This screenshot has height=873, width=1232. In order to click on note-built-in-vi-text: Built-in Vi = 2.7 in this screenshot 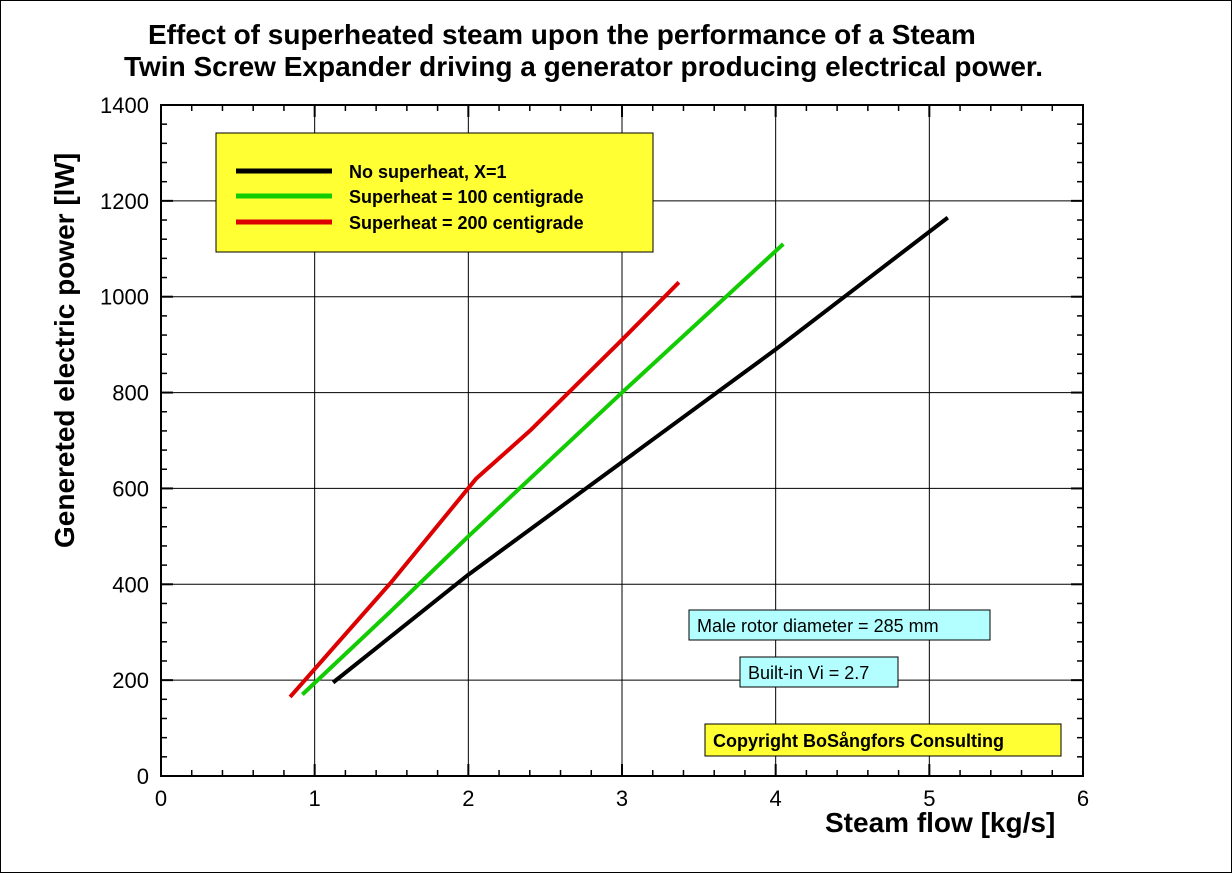, I will do `click(808, 673)`.